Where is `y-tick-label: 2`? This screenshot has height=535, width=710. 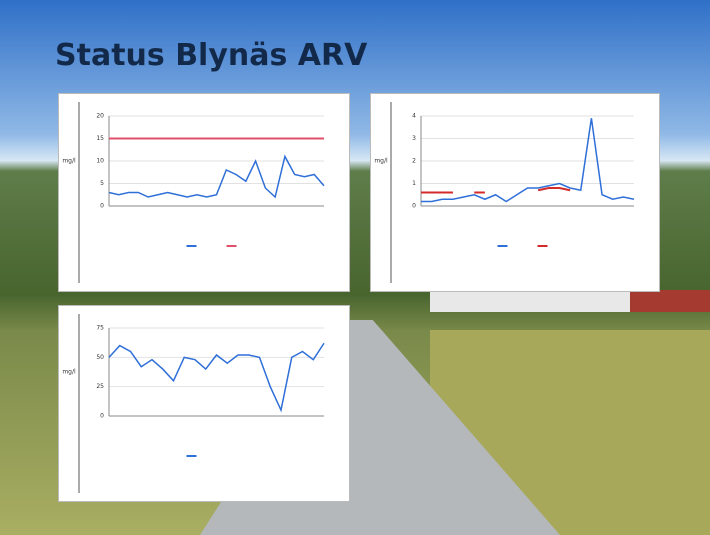 y-tick-label: 2 is located at coordinates (414, 161).